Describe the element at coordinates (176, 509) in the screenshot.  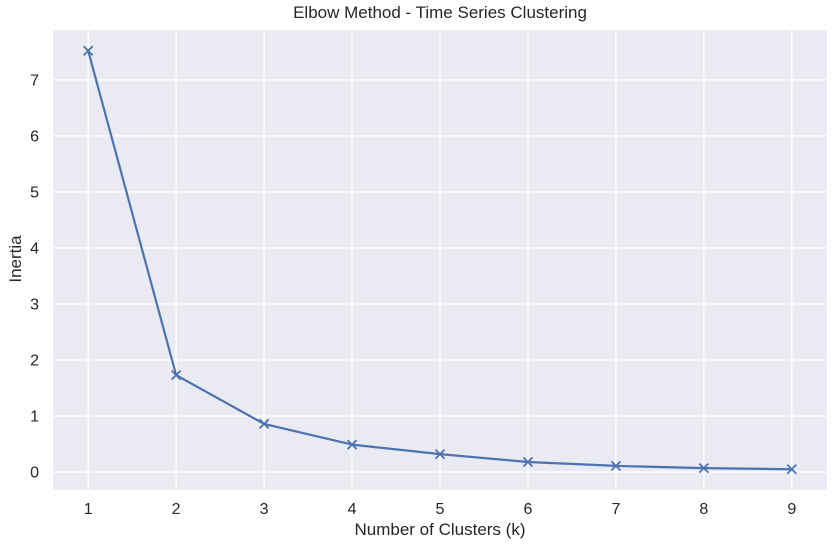
I see `x-tick-label: 2` at that location.